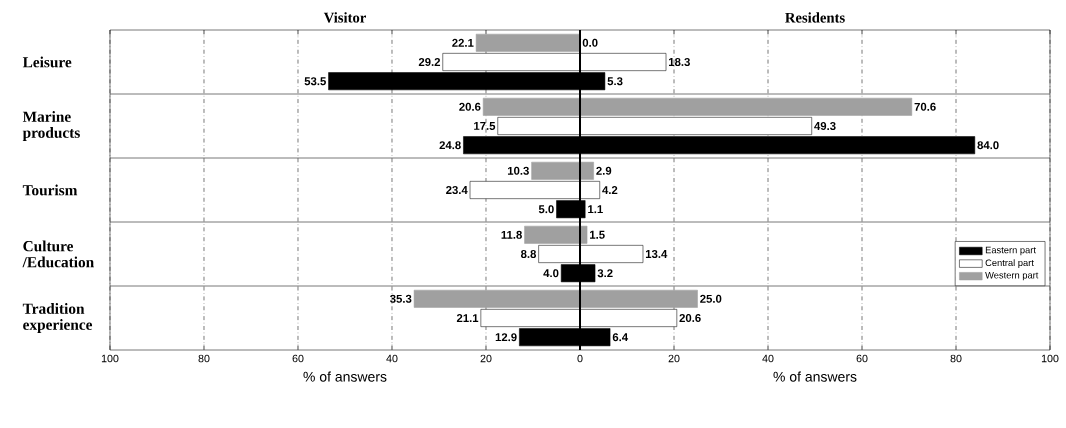 Image resolution: width=1066 pixels, height=428 pixels. Describe the element at coordinates (429, 62) in the screenshot. I see `data-label: 29.2` at that location.